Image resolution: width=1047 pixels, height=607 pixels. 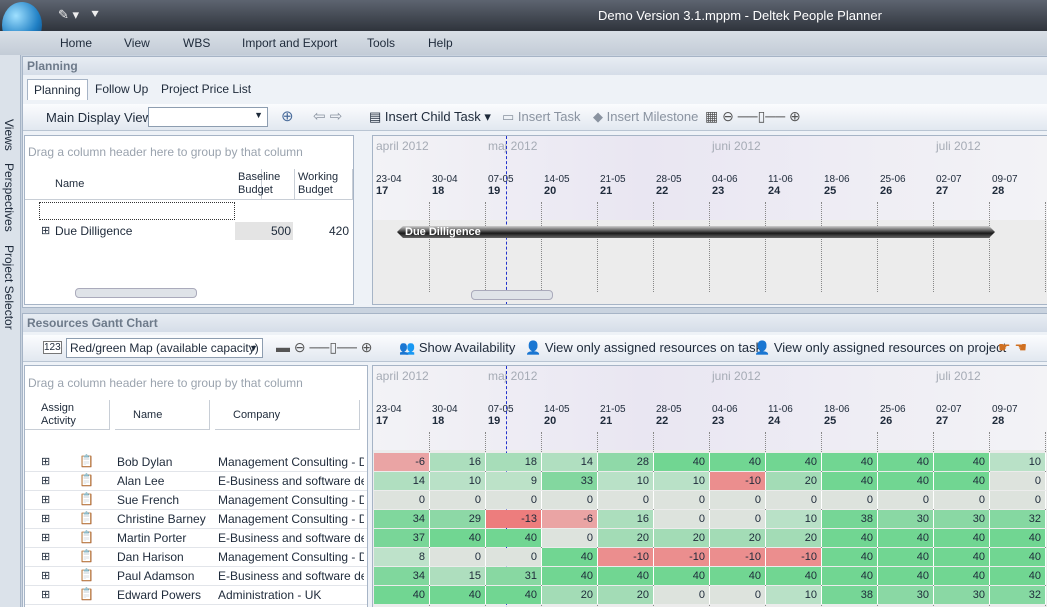 What do you see at coordinates (644, 347) in the screenshot?
I see `view-task: 👤 View only assigned resources on task` at bounding box center [644, 347].